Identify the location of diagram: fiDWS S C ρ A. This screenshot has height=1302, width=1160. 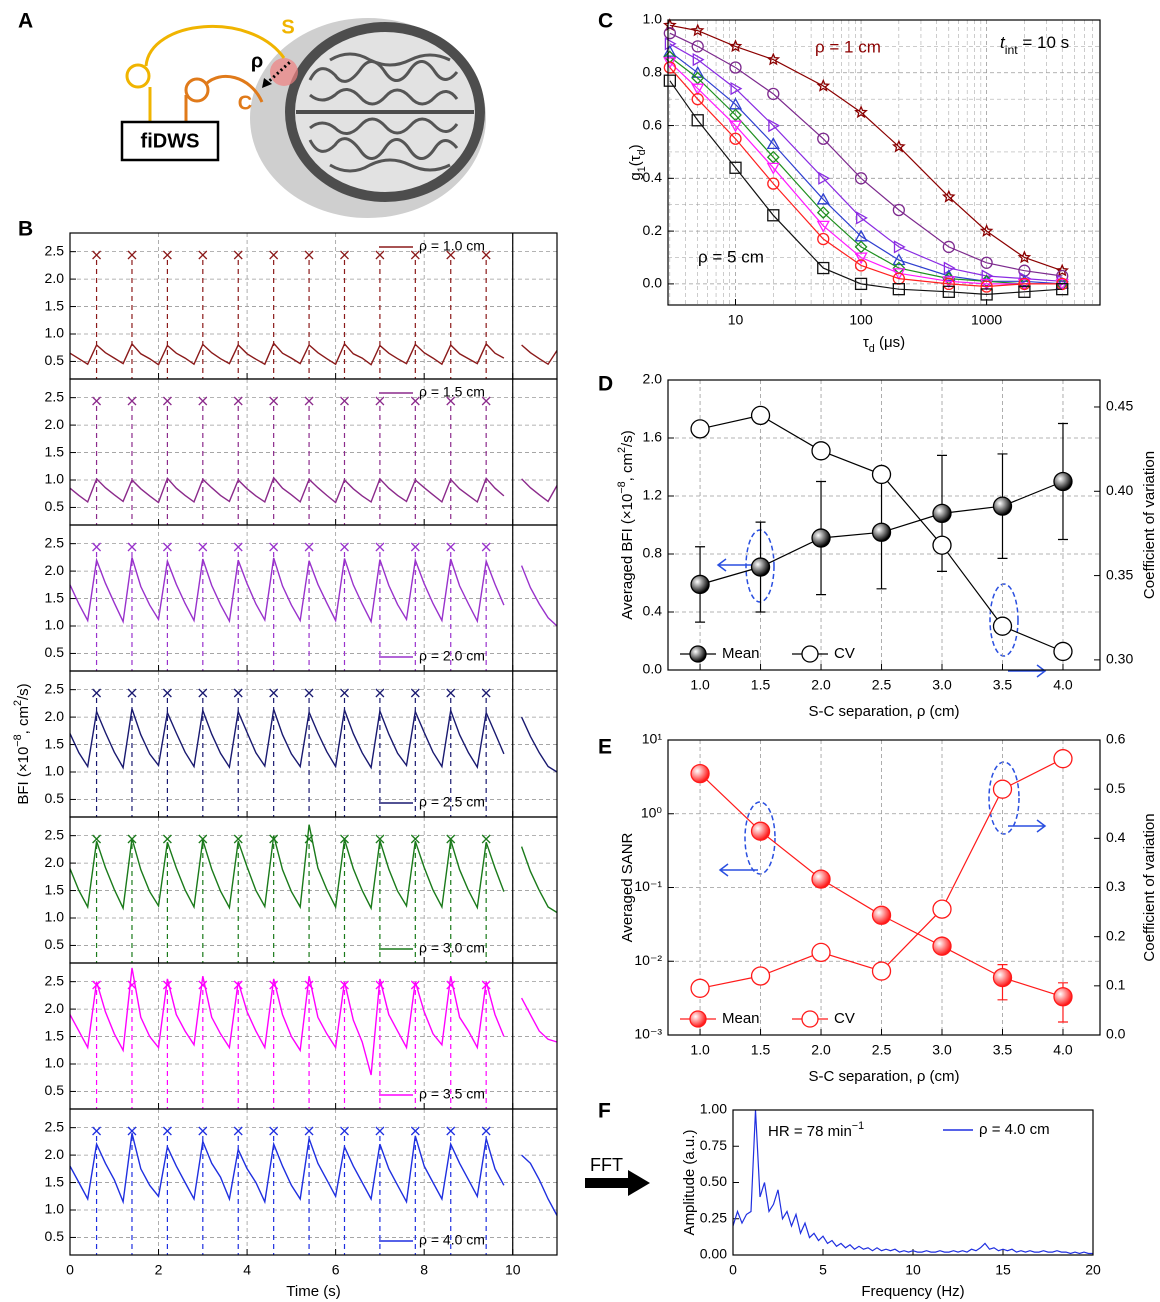
(252, 114).